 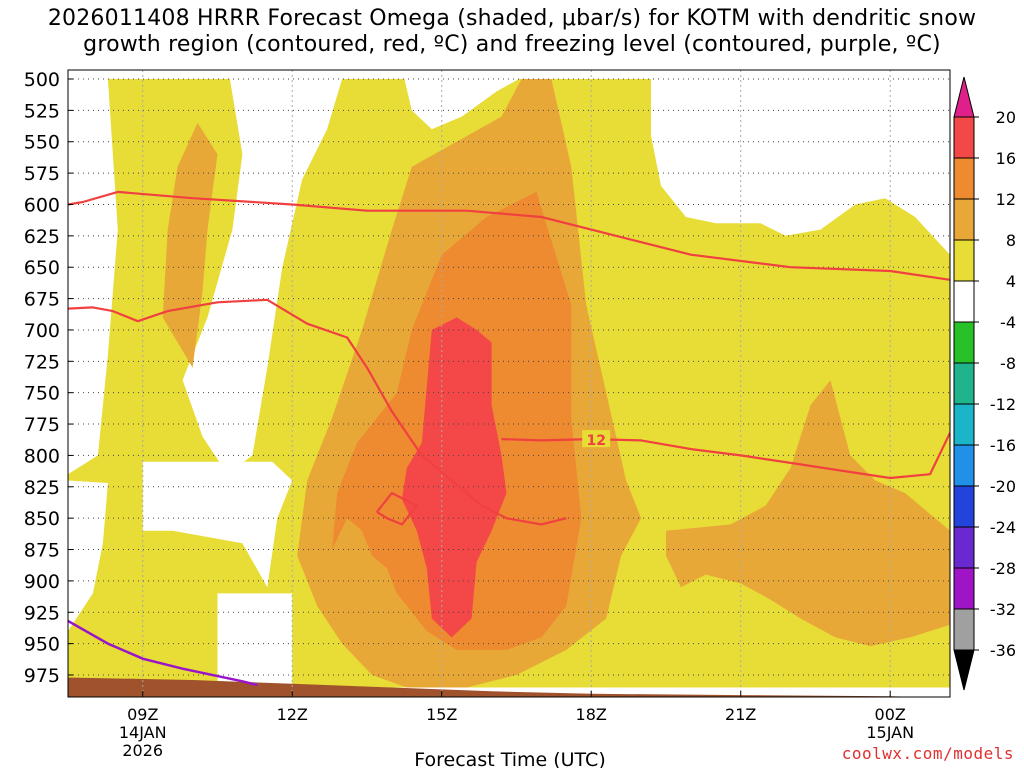 What do you see at coordinates (1003, 527) in the screenshot?
I see `colorbar-label: -24` at bounding box center [1003, 527].